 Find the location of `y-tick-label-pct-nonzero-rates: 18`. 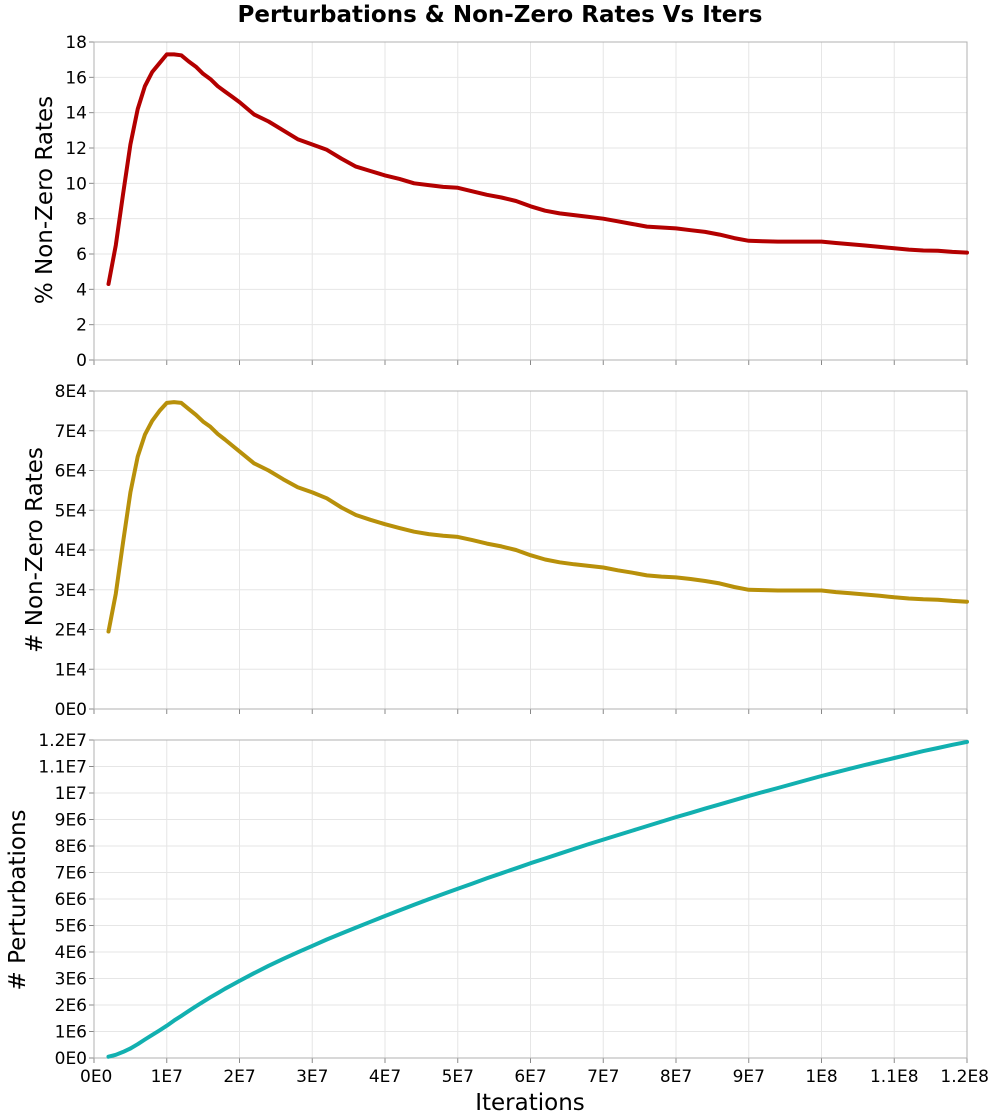

y-tick-label-pct-nonzero-rates: 18 is located at coordinates (76, 43).